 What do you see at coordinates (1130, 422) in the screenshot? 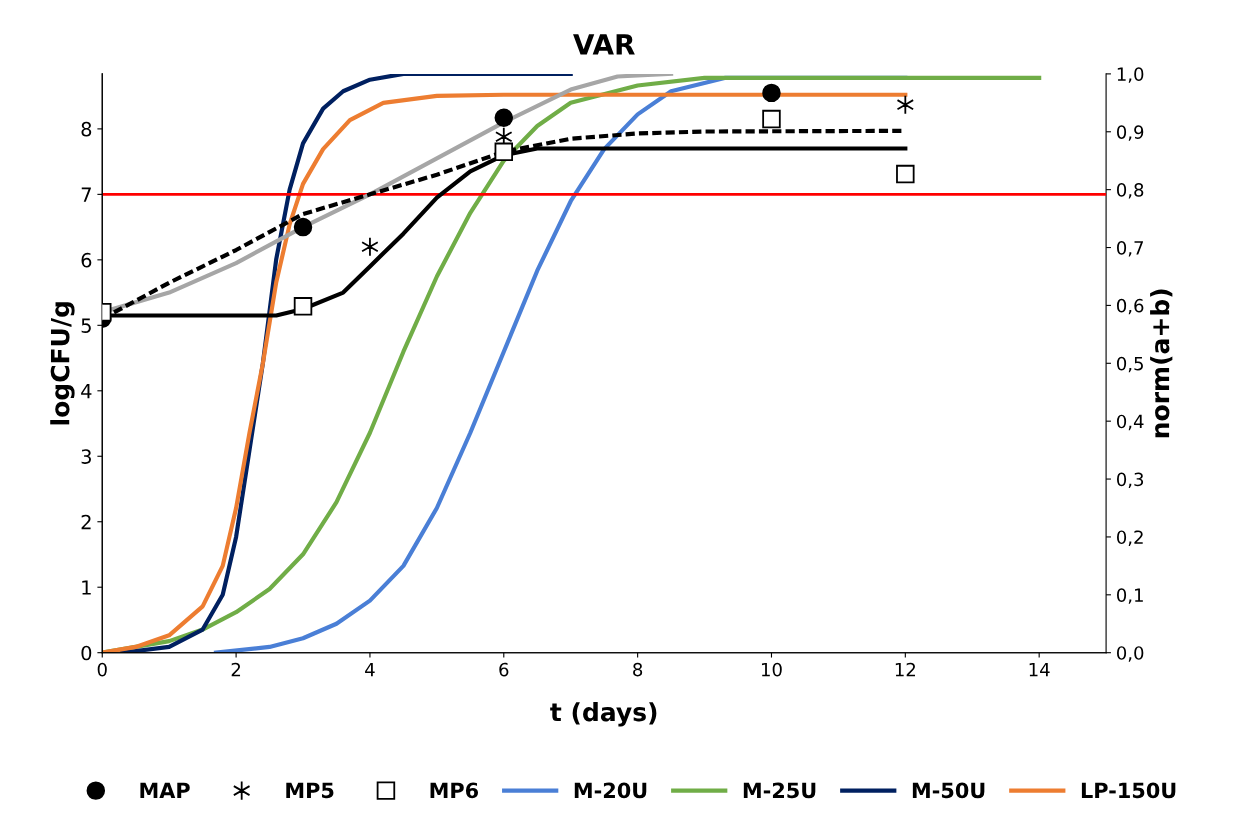
I see `y2-tick-label: 0,4` at bounding box center [1130, 422].